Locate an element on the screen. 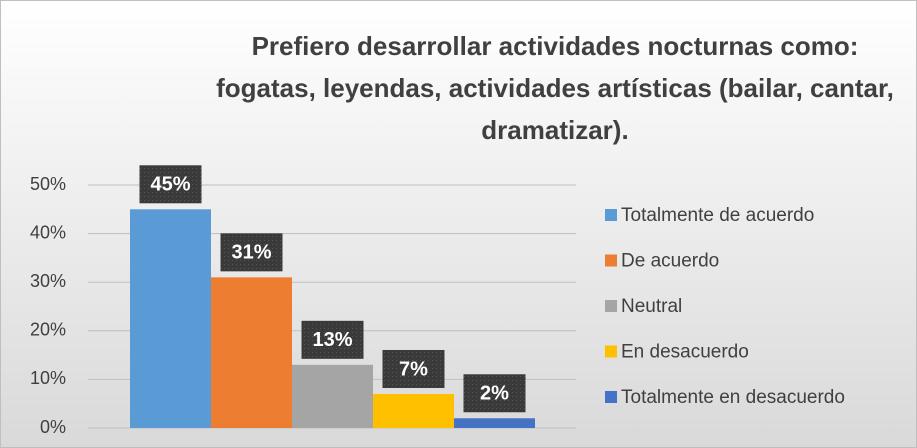  legend-label: Totalmente en desacuerdo is located at coordinates (733, 397).